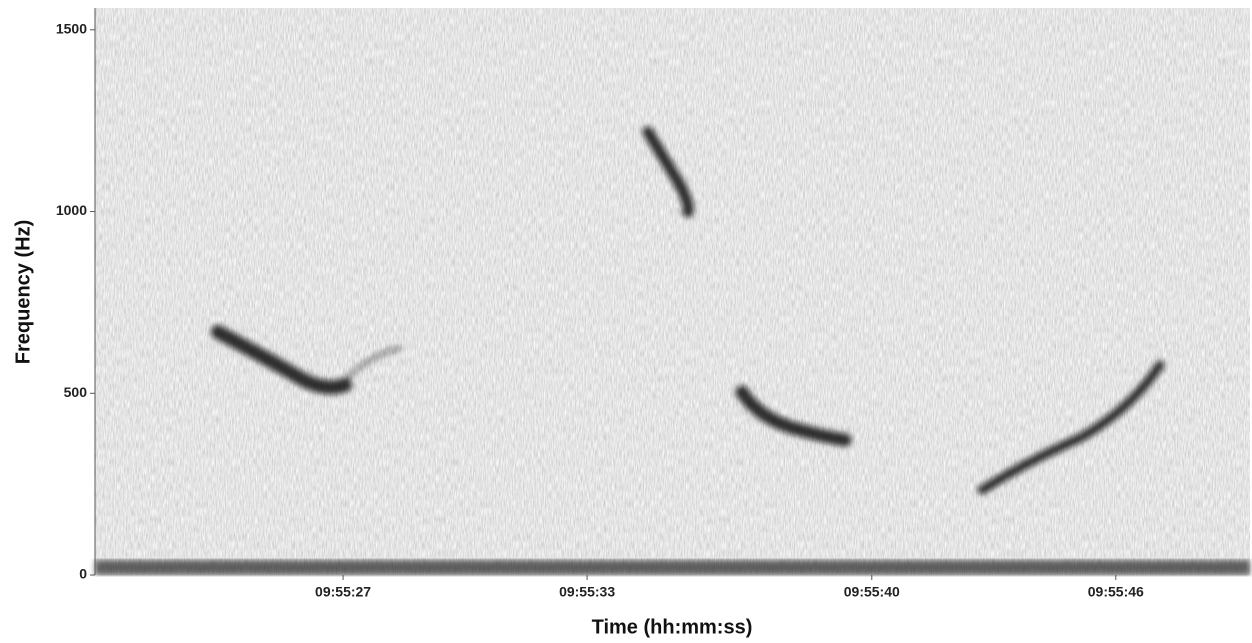  What do you see at coordinates (71, 29) in the screenshot?
I see `y-tick-label: 1500` at bounding box center [71, 29].